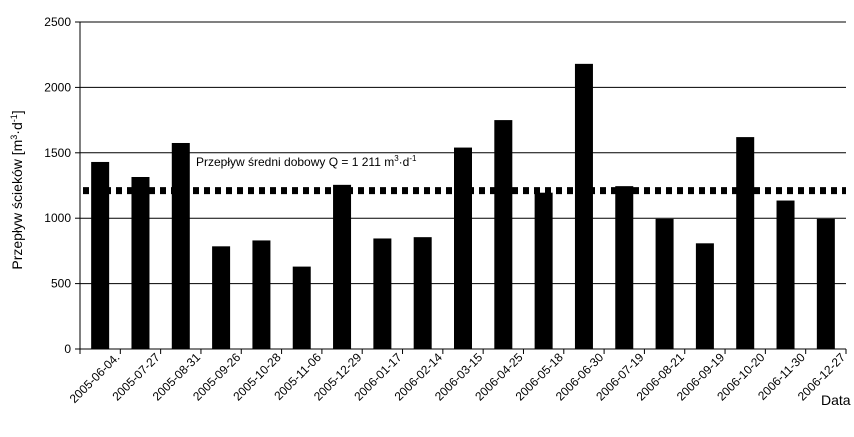  Describe the element at coordinates (17, 205) in the screenshot. I see `y-axis-title-main: Przepływ ścieków [m` at that location.